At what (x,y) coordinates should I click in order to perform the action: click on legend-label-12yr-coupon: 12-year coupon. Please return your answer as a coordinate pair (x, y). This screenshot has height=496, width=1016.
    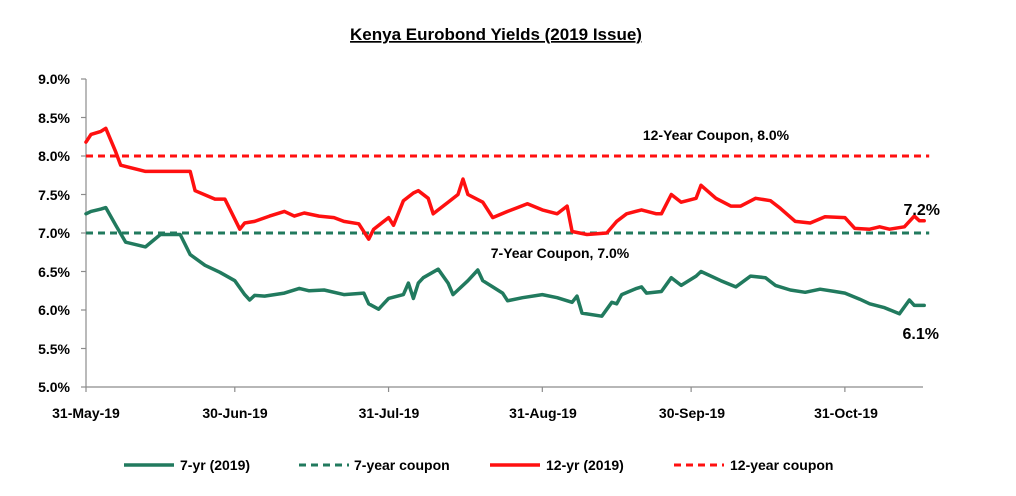
    Looking at the image, I should click on (781, 465).